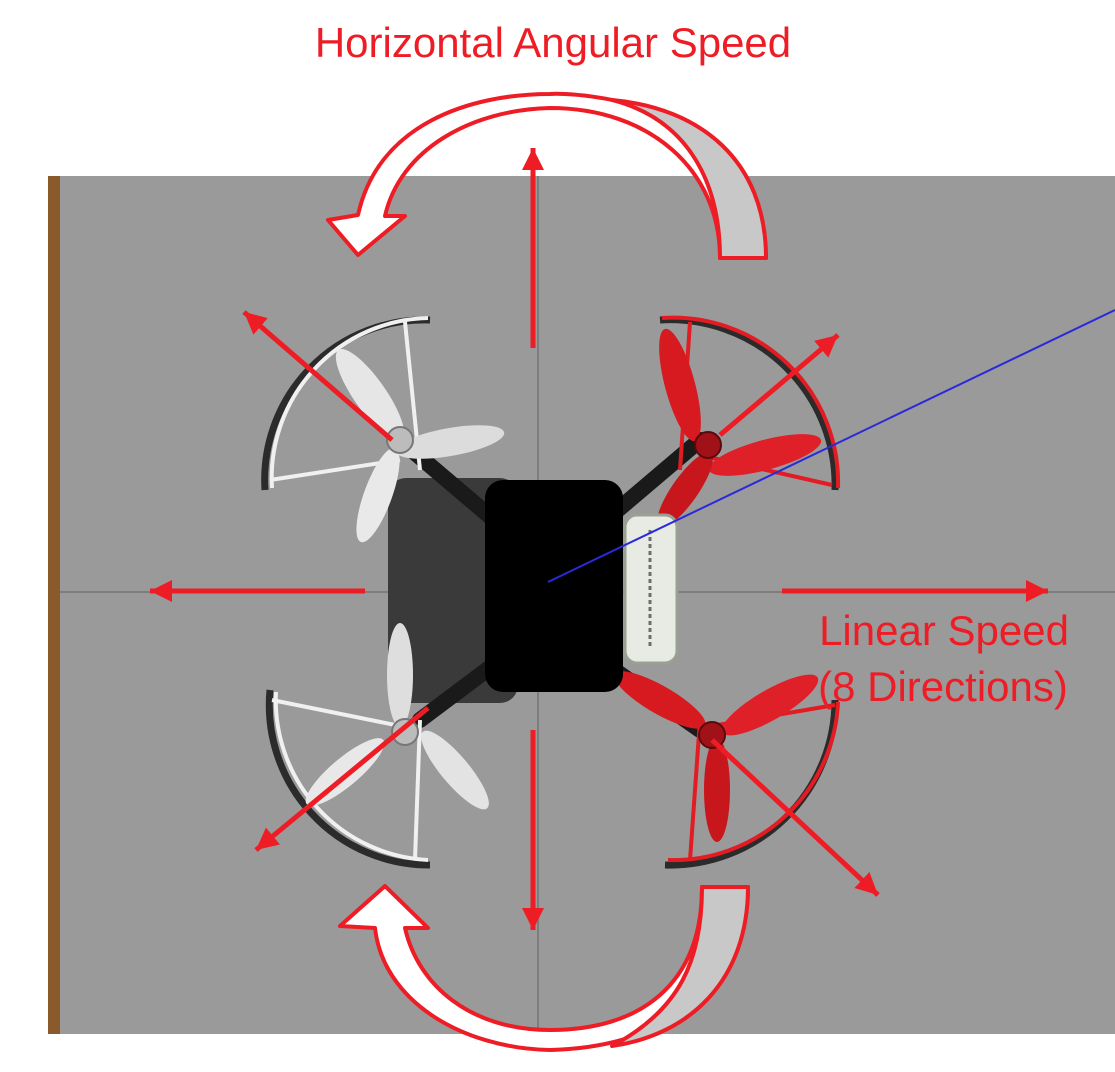 The width and height of the screenshot is (1115, 1072). I want to click on arrow-rear-right-icon, so click(795, 817).